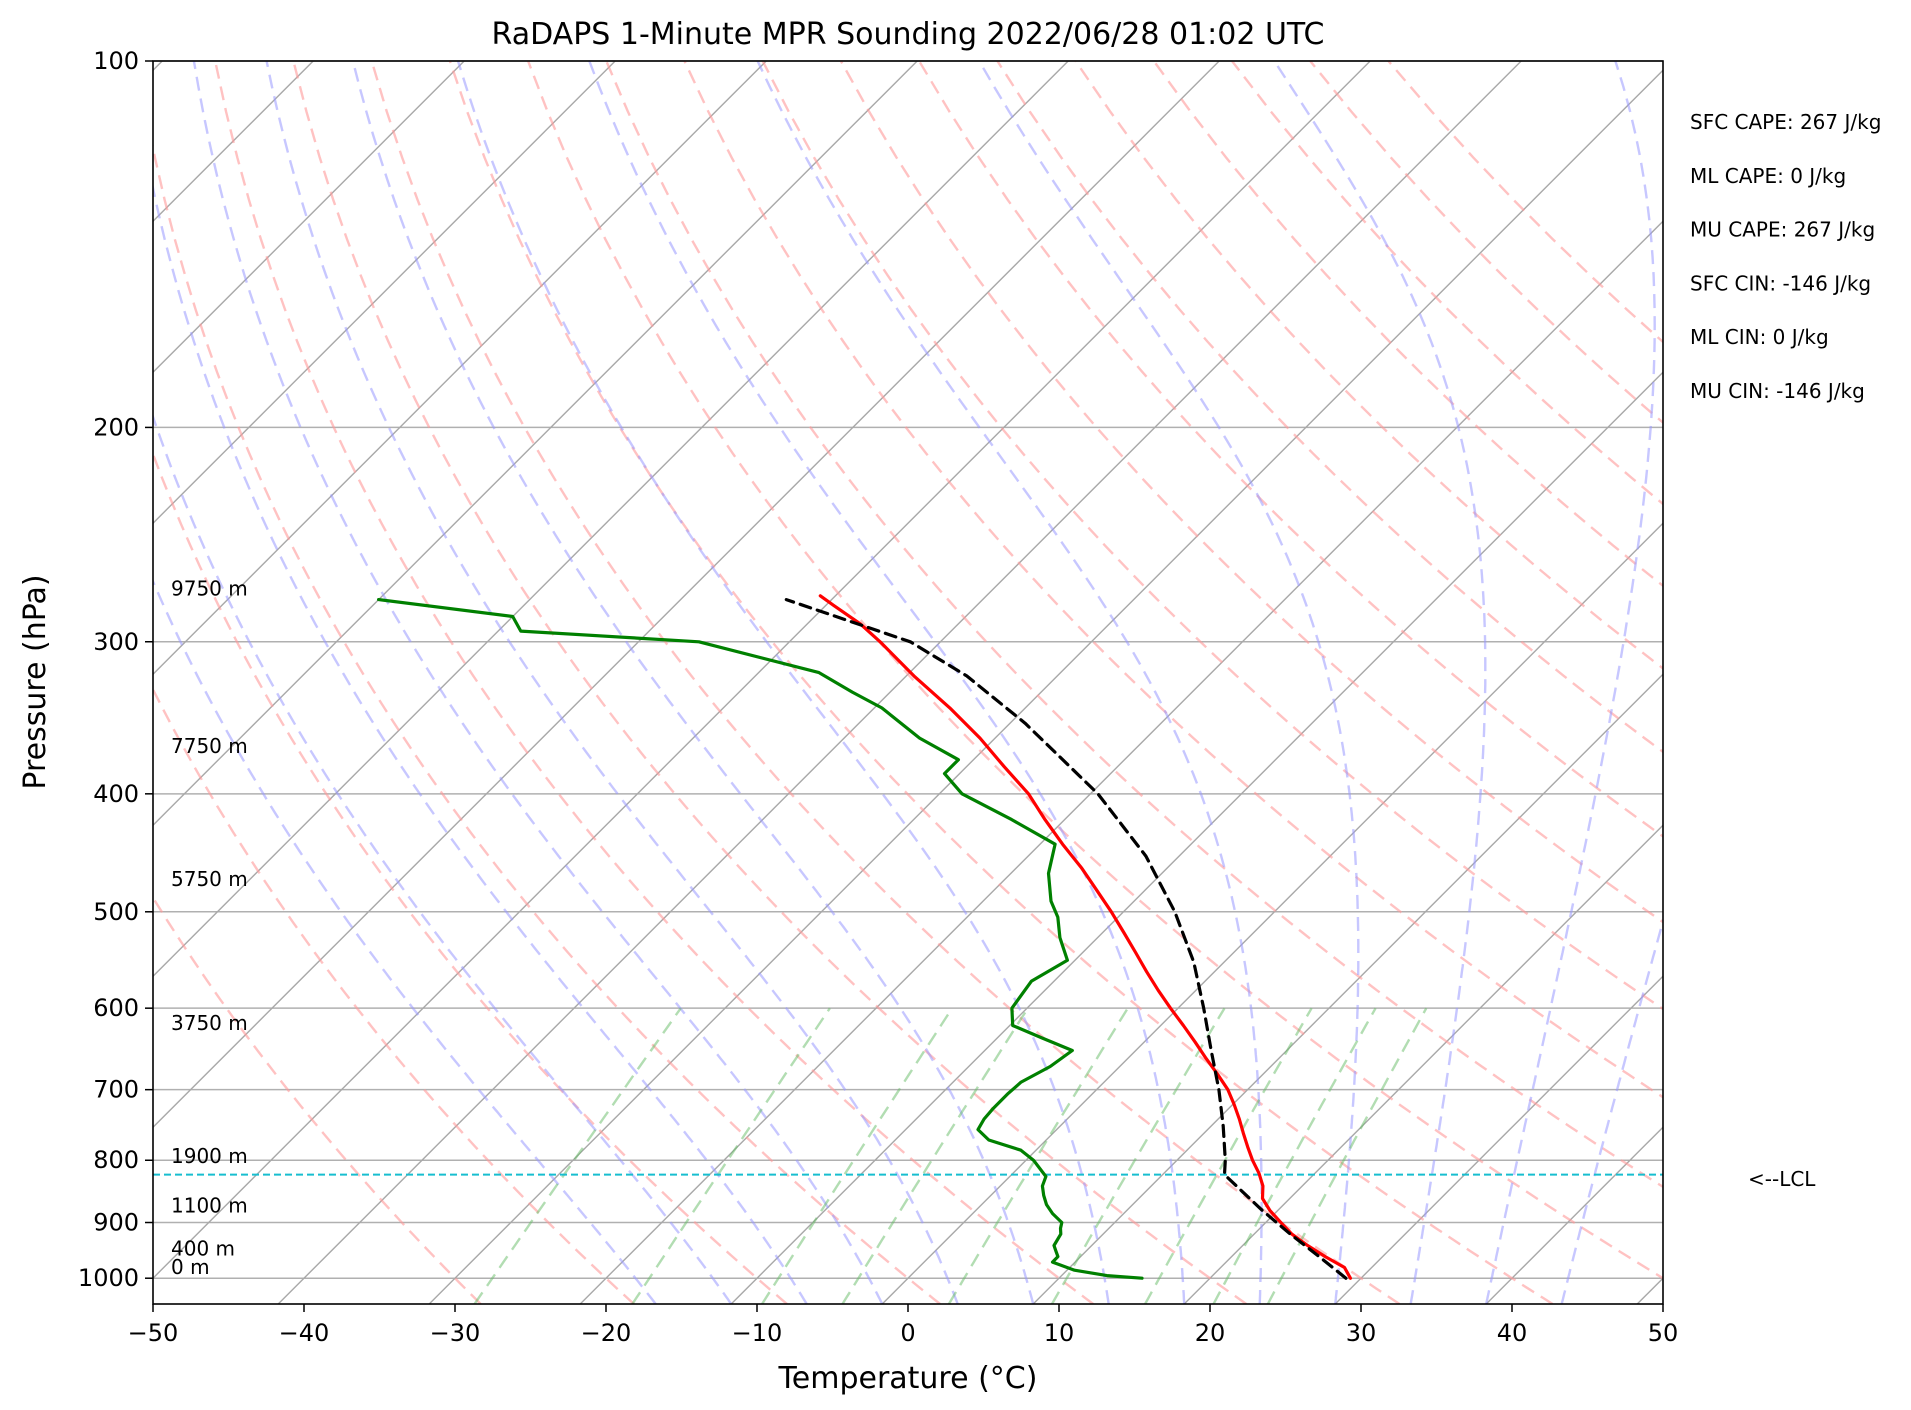 The width and height of the screenshot is (1911, 1410). What do you see at coordinates (1777, 391) in the screenshot?
I see `stat-line: MU CIN: -146 J/kg` at bounding box center [1777, 391].